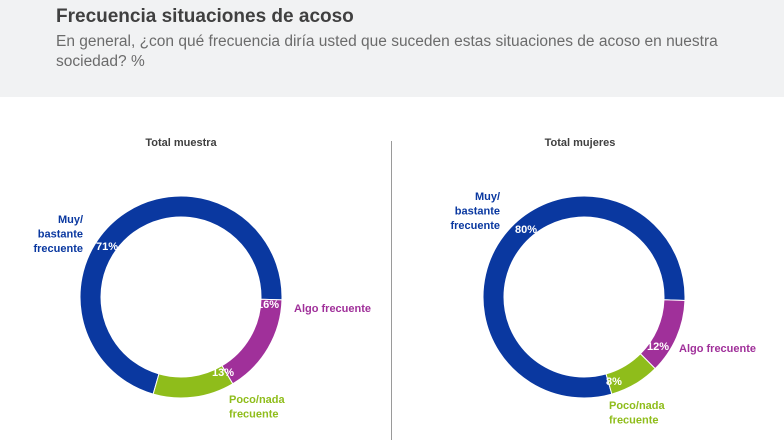 The width and height of the screenshot is (784, 440). I want to click on value-label-algo: 12%, so click(658, 347).